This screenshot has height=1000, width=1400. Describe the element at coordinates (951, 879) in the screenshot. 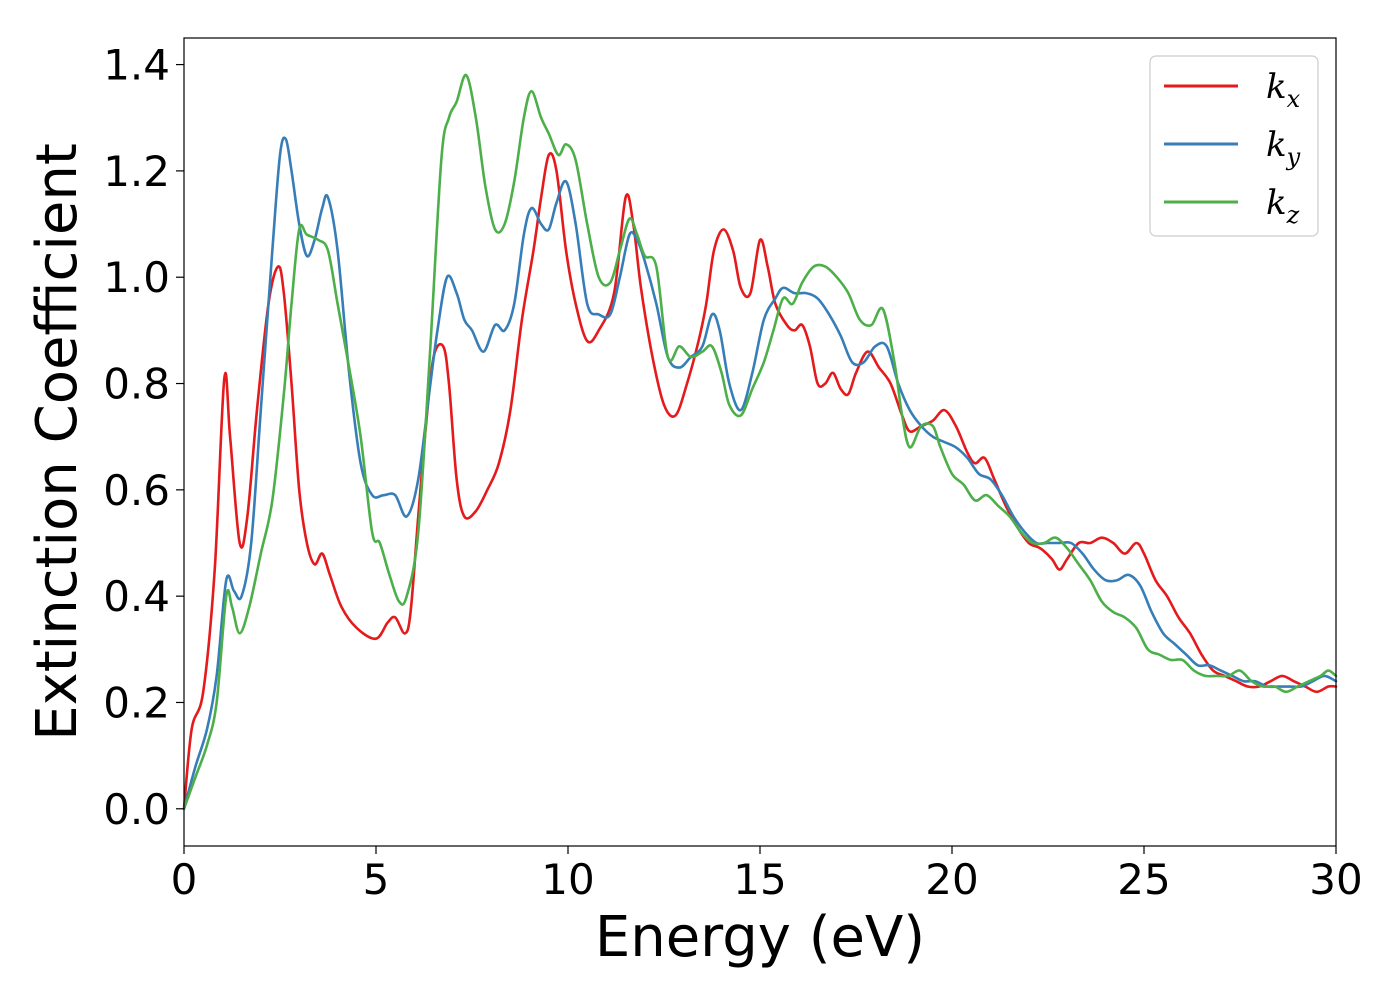

I see `x-tick-label: 20` at that location.